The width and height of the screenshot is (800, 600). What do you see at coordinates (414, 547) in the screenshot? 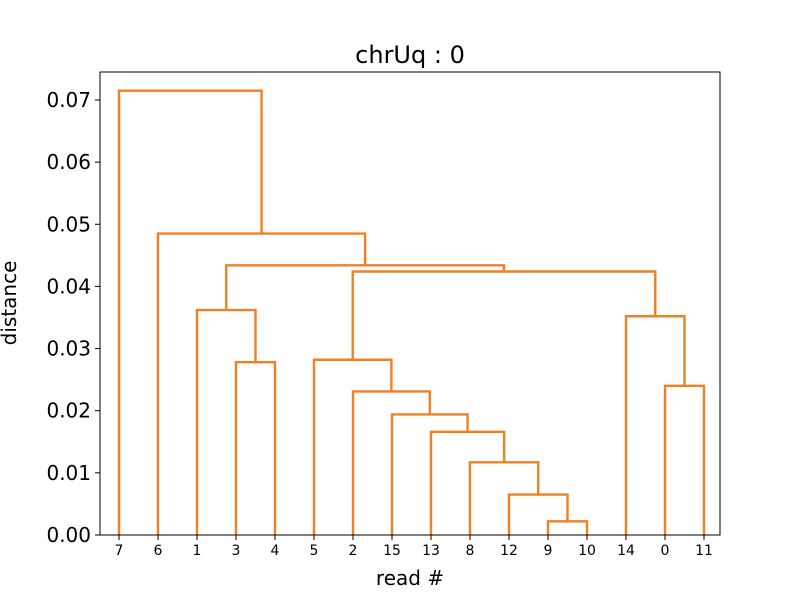
I see `x-axis: 7 6 1 3 4 5 2 15 13 8 12 9 10 14 0 11` at bounding box center [414, 547].